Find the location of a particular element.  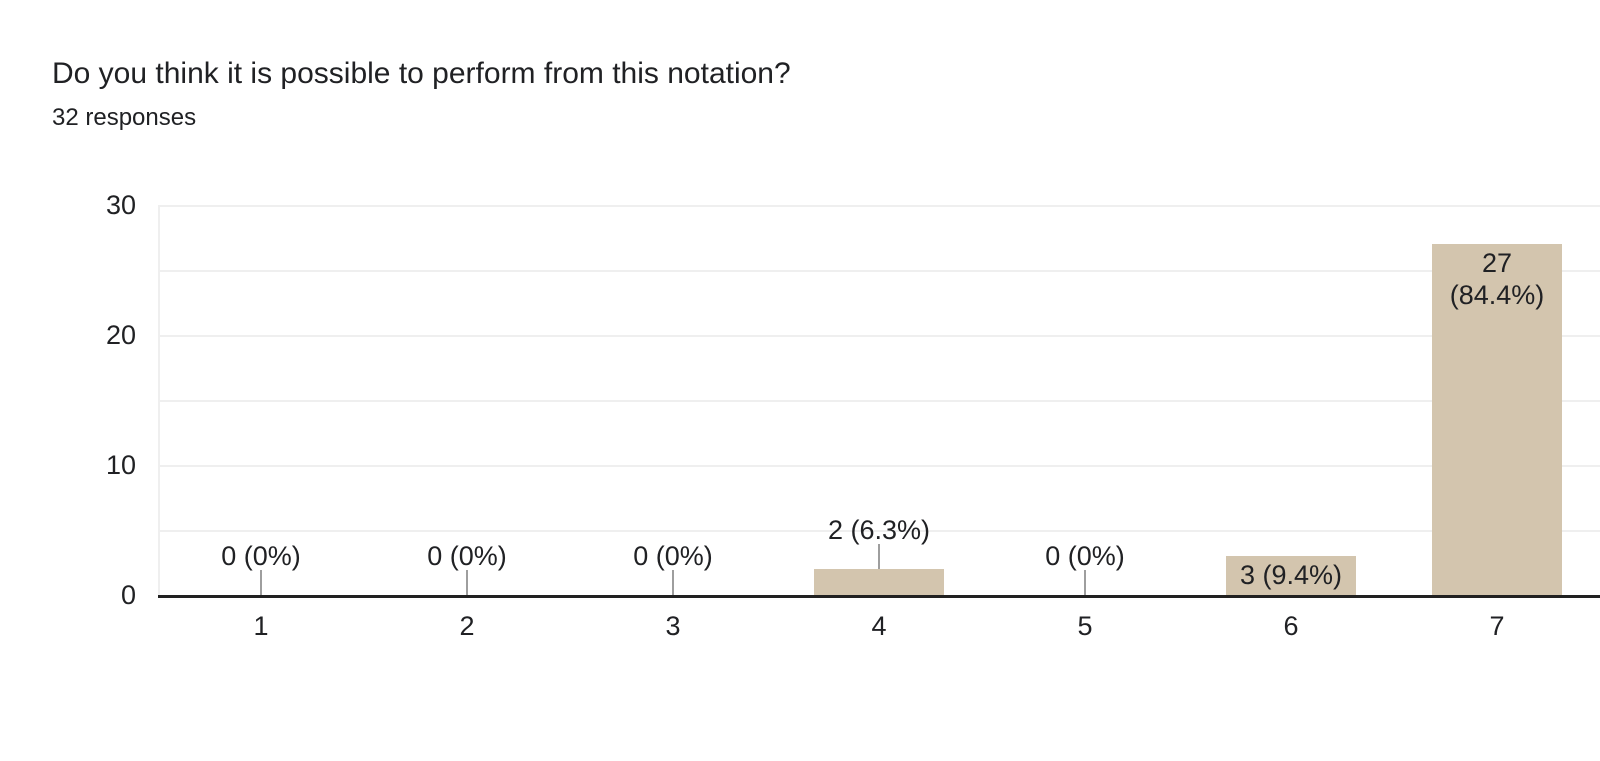

bar-value-label: 2 (6.3%) is located at coordinates (879, 530).